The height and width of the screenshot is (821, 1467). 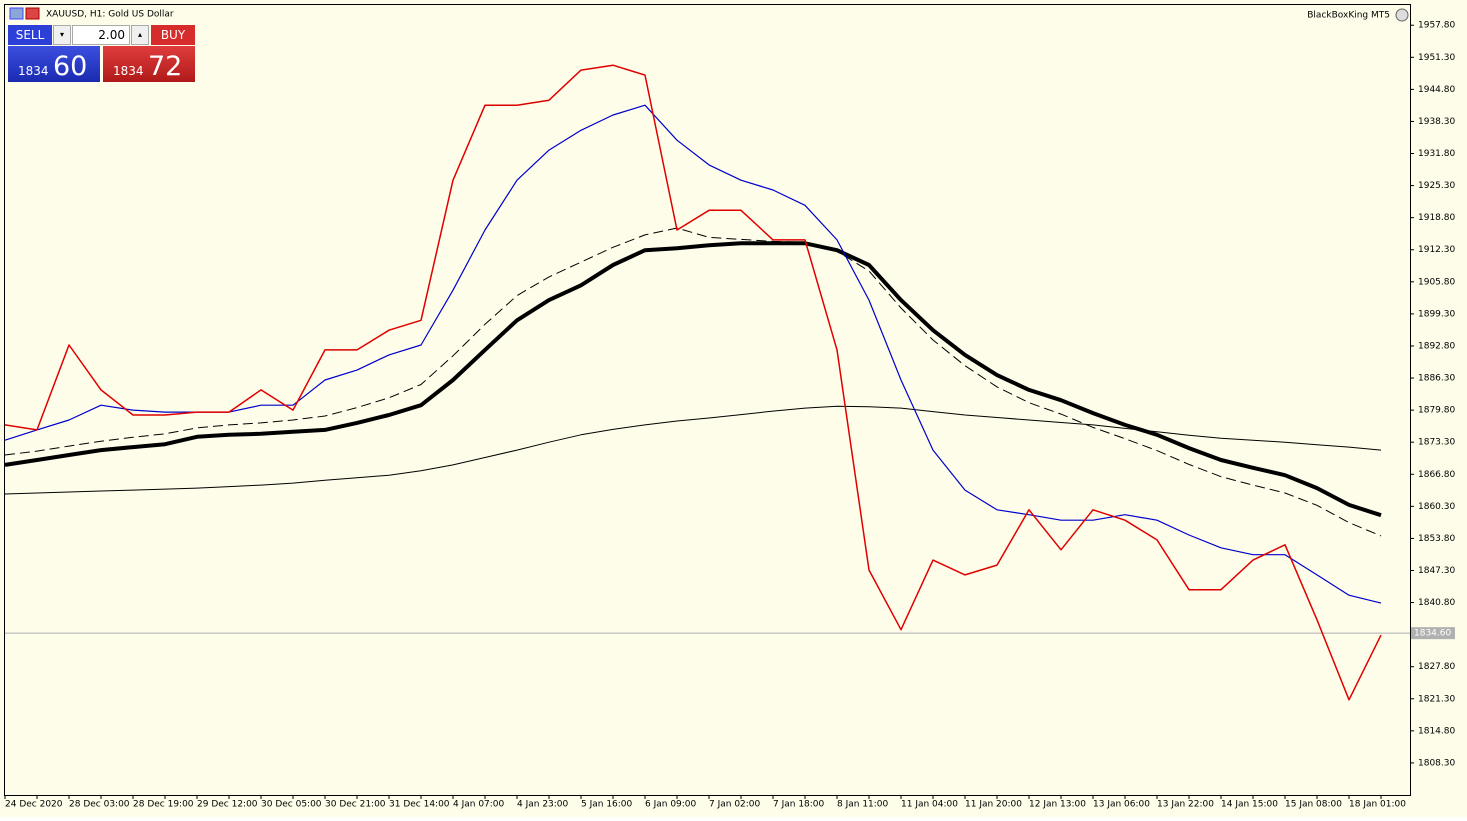 I want to click on buy-button: BUY, so click(x=173, y=35).